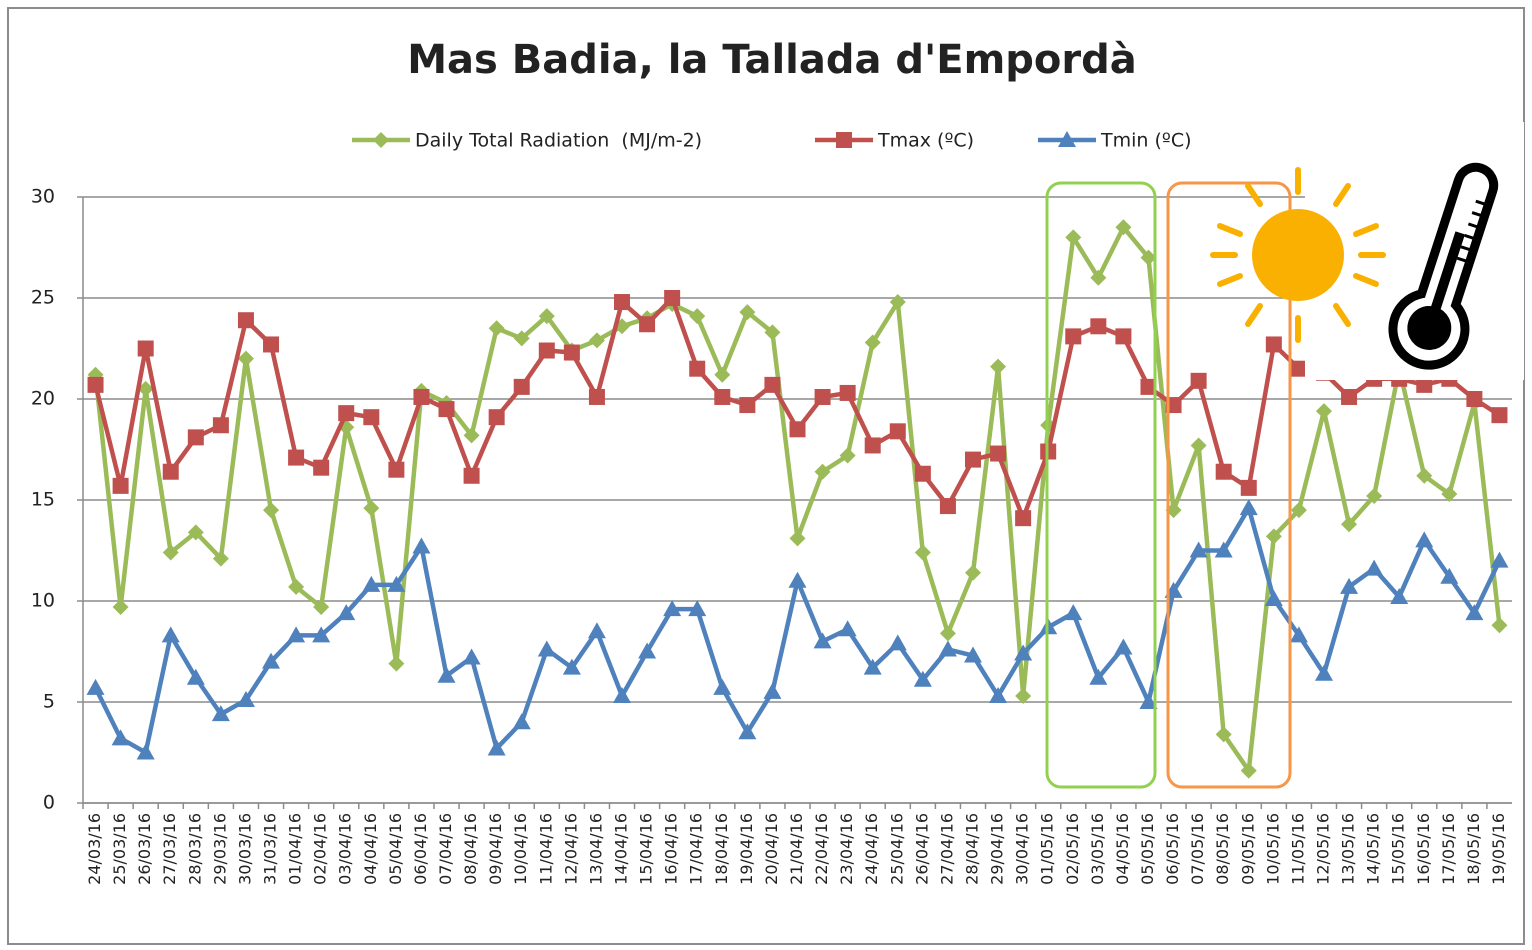 The image size is (1532, 950). I want to click on x-tick-label: 10/05/16, so click(1272, 849).